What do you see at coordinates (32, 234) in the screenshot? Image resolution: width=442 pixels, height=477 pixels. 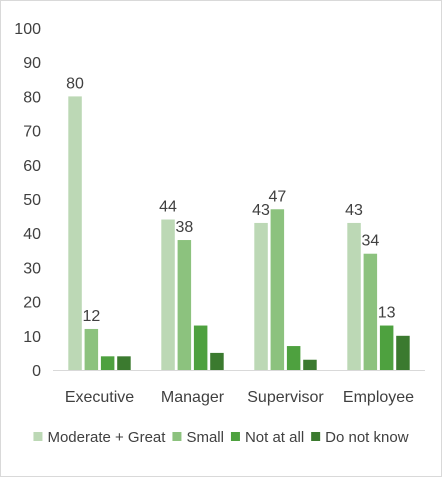 I see `y-tick-label: 40` at bounding box center [32, 234].